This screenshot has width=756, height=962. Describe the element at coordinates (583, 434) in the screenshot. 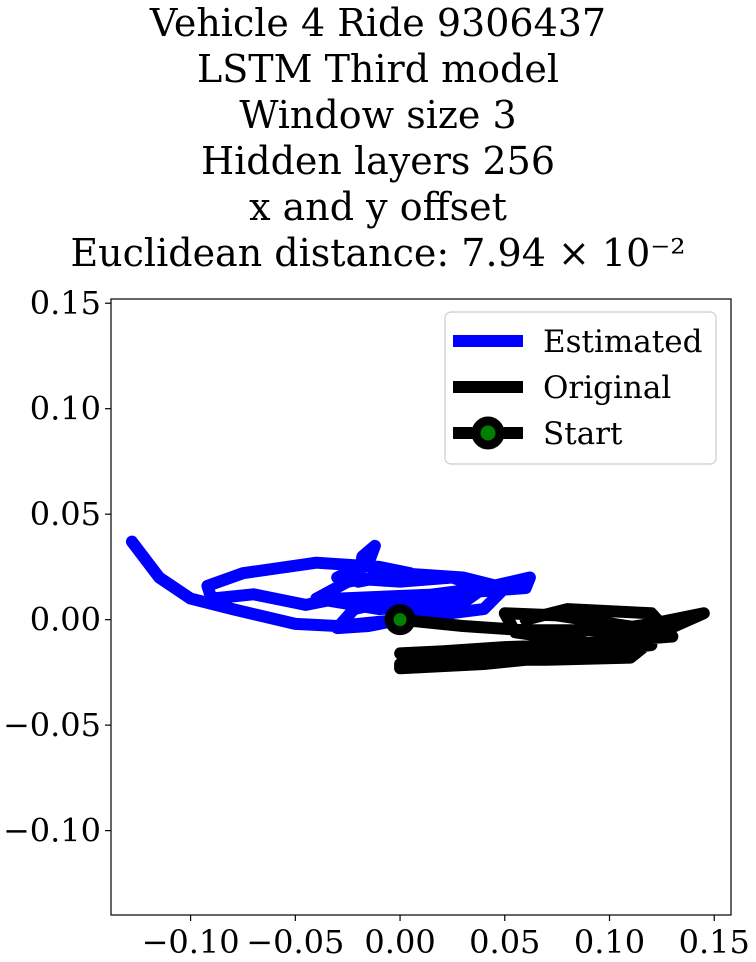

I see `legend-start-label: Start` at that location.